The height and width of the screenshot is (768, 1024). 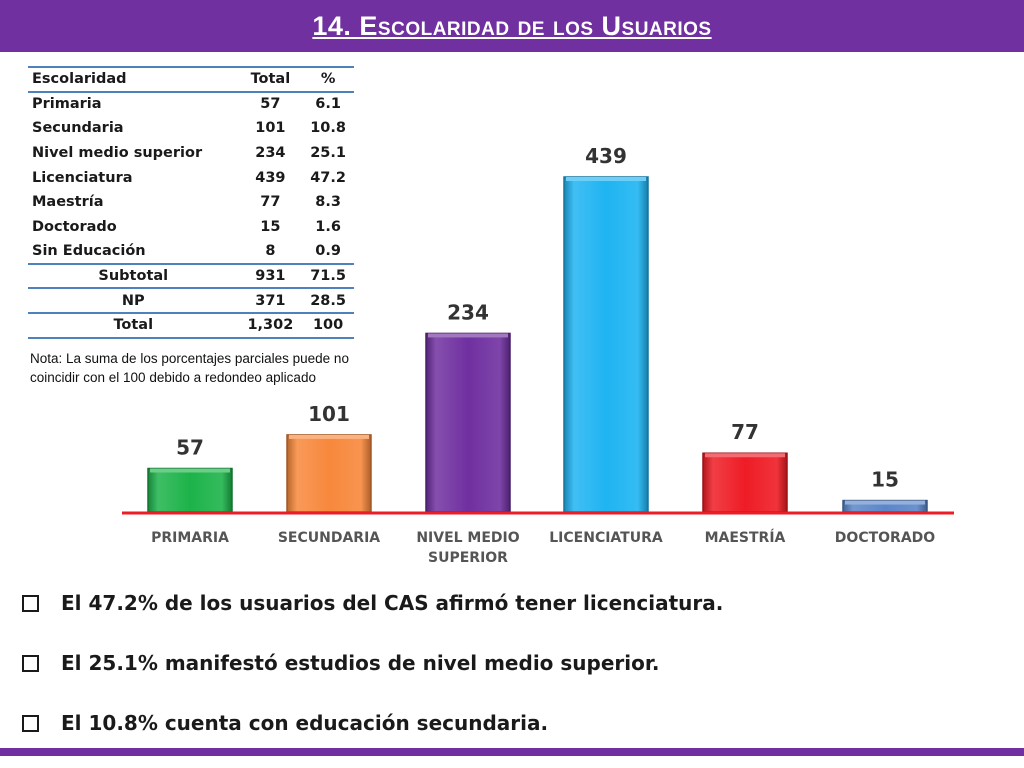 What do you see at coordinates (328, 275) in the screenshot?
I see `summary-percent: 71.5` at bounding box center [328, 275].